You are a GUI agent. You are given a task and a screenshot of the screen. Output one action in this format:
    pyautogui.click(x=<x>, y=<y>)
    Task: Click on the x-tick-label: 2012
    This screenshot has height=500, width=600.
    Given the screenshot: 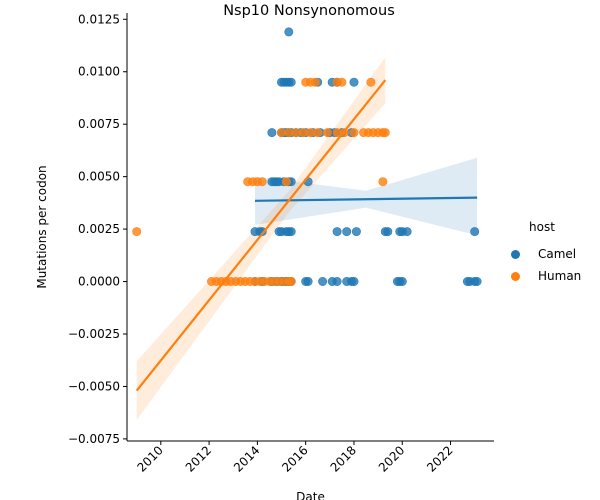 What is the action you would take?
    pyautogui.click(x=198, y=458)
    